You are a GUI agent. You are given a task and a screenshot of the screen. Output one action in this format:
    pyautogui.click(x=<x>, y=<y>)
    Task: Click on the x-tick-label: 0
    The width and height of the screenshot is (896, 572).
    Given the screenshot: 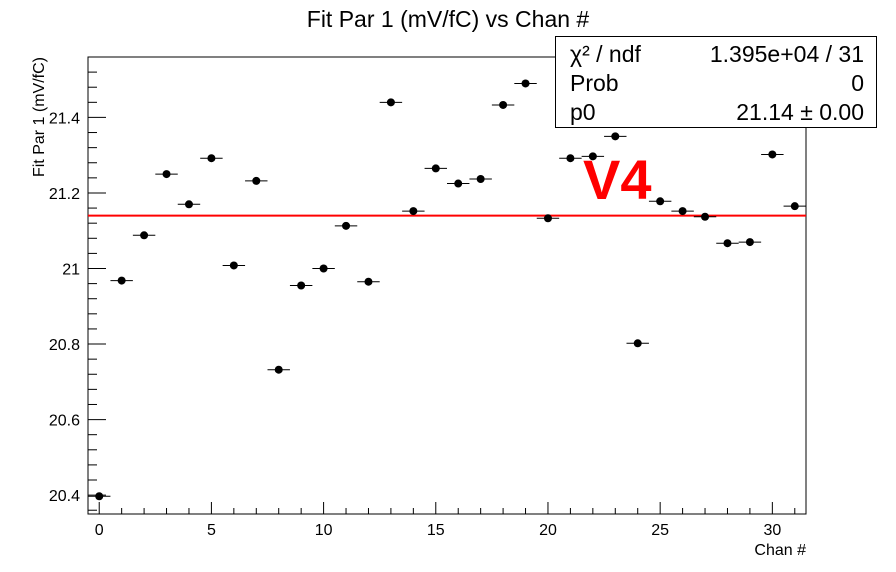 What is the action you would take?
    pyautogui.click(x=99, y=530)
    